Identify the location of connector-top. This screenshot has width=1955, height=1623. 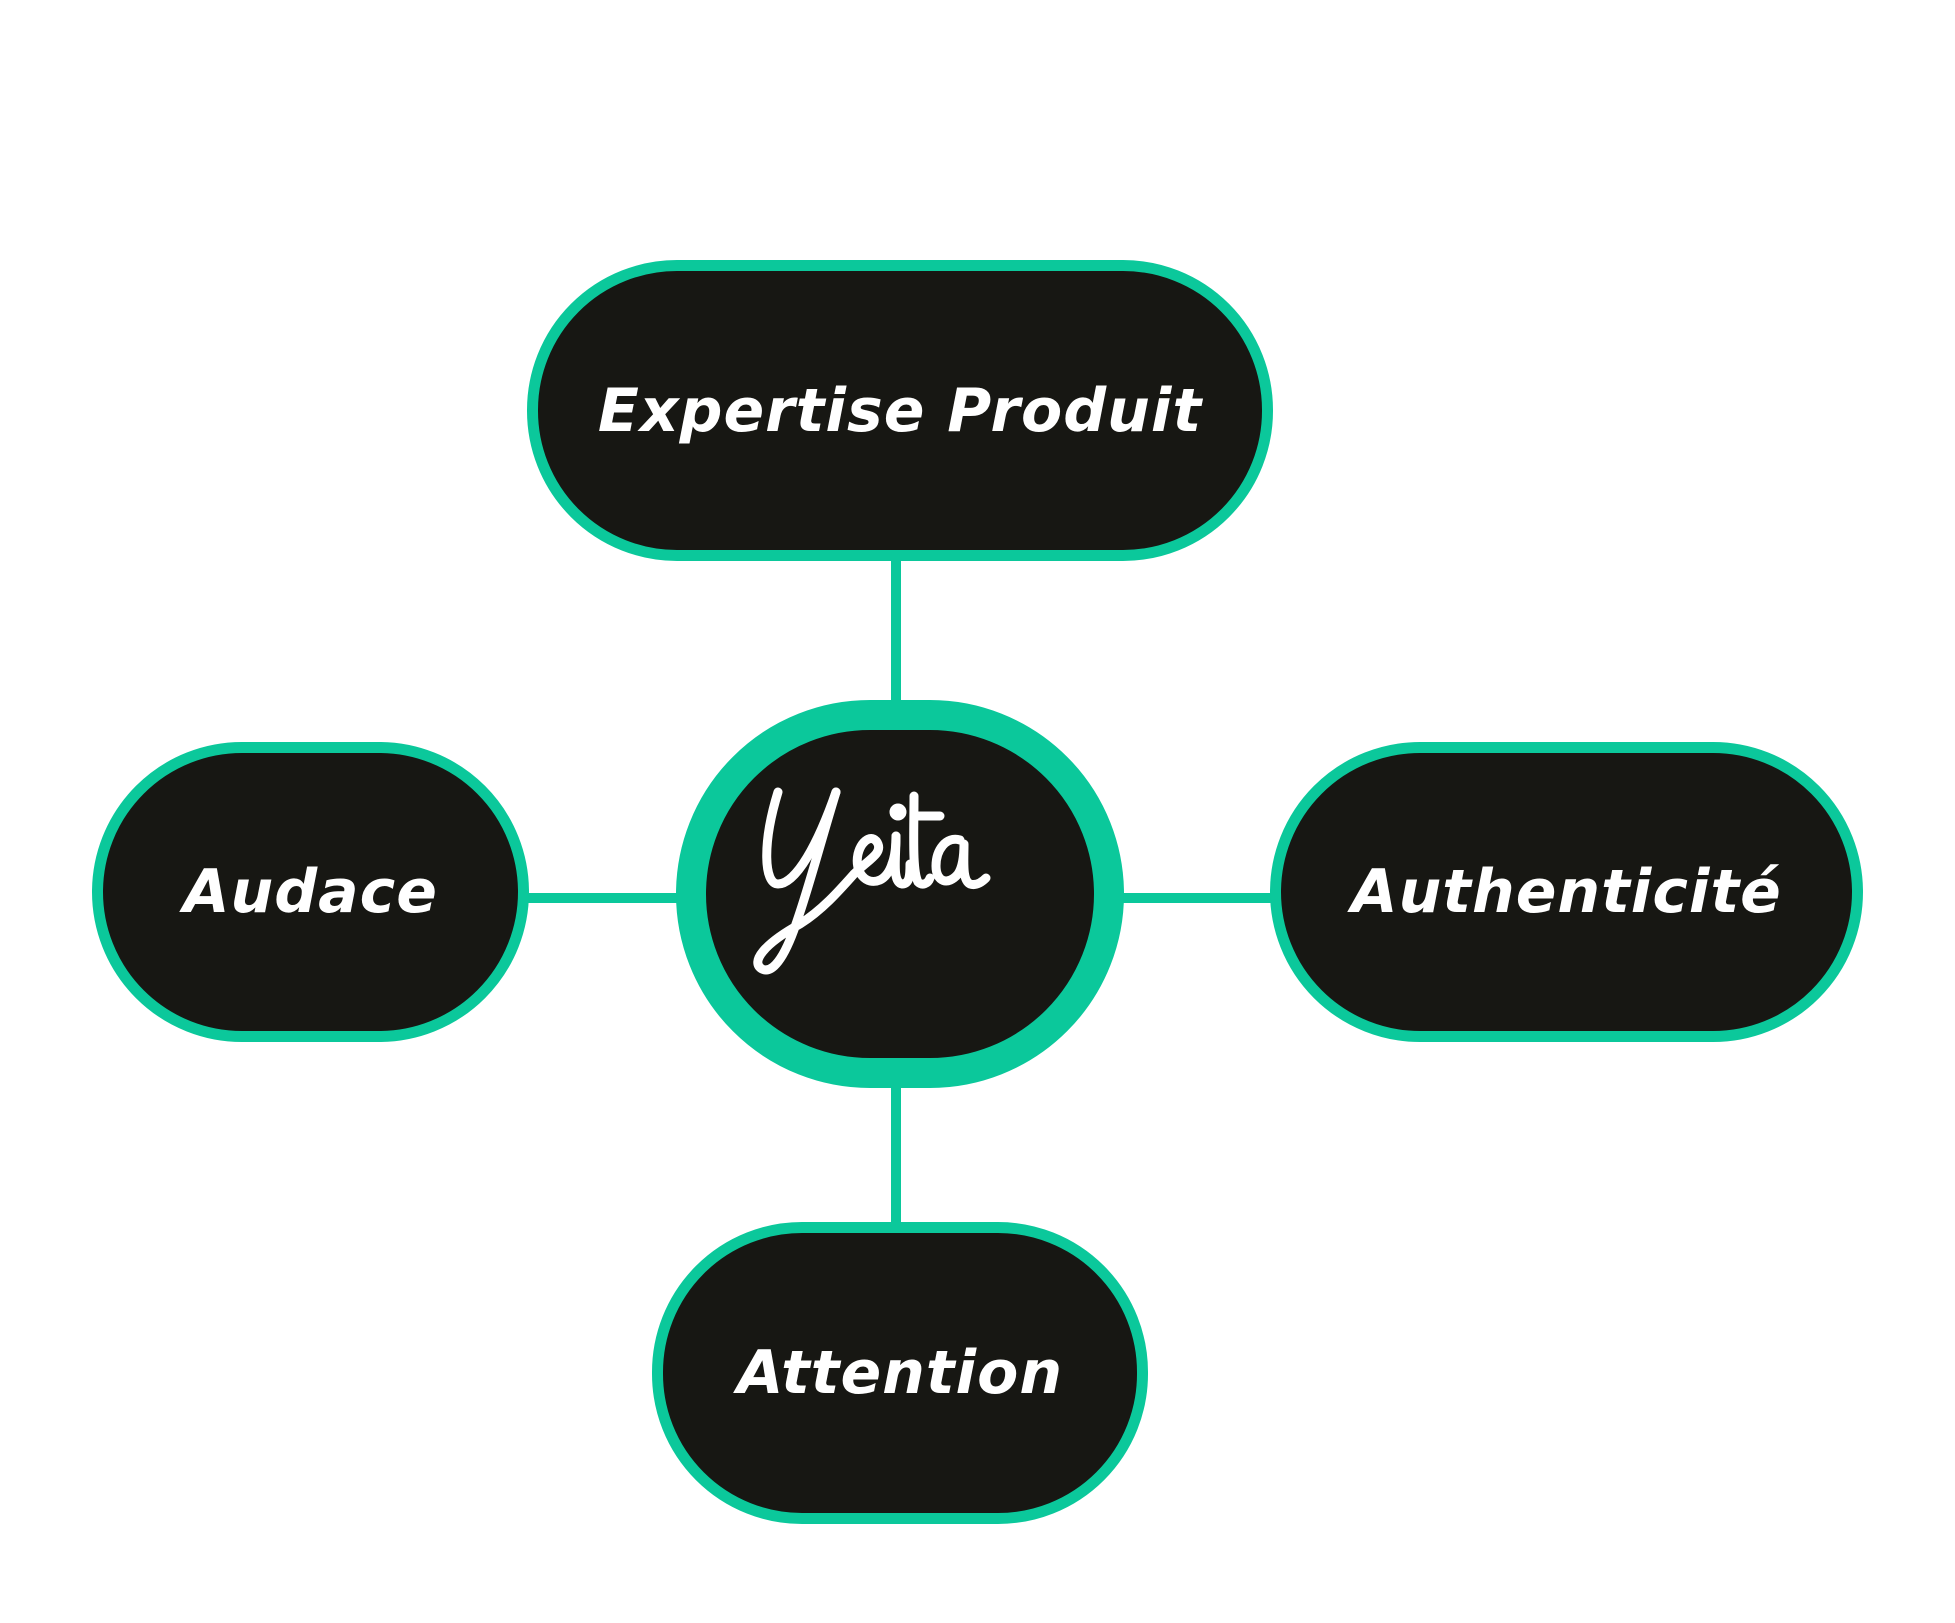
(896, 630).